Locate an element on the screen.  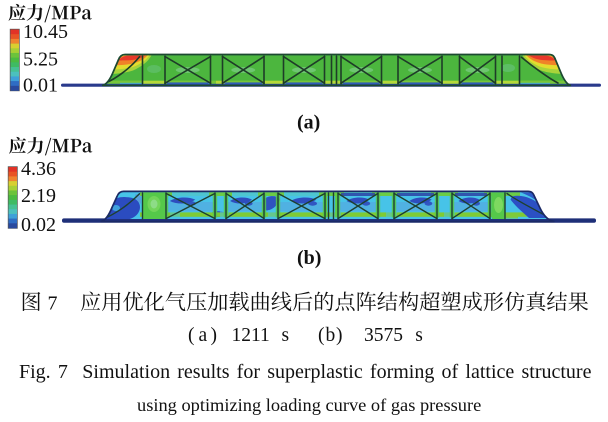
svg-text: a is located at coordinates (203, 335).